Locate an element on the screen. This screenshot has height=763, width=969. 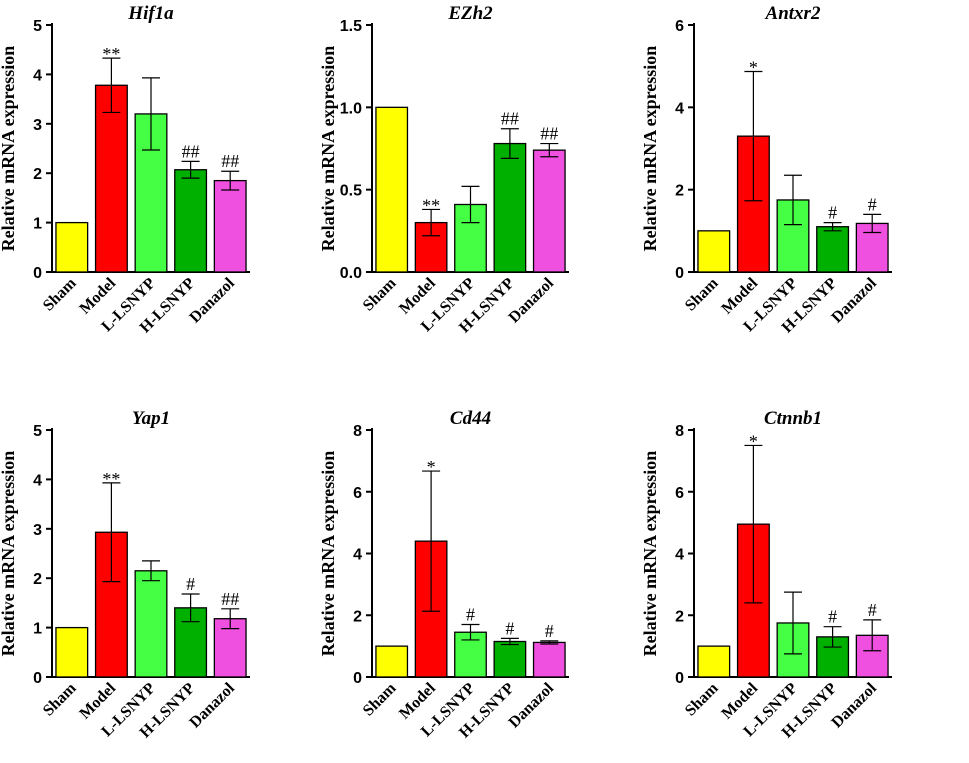
y-tick-label: 1 is located at coordinates (37, 629).